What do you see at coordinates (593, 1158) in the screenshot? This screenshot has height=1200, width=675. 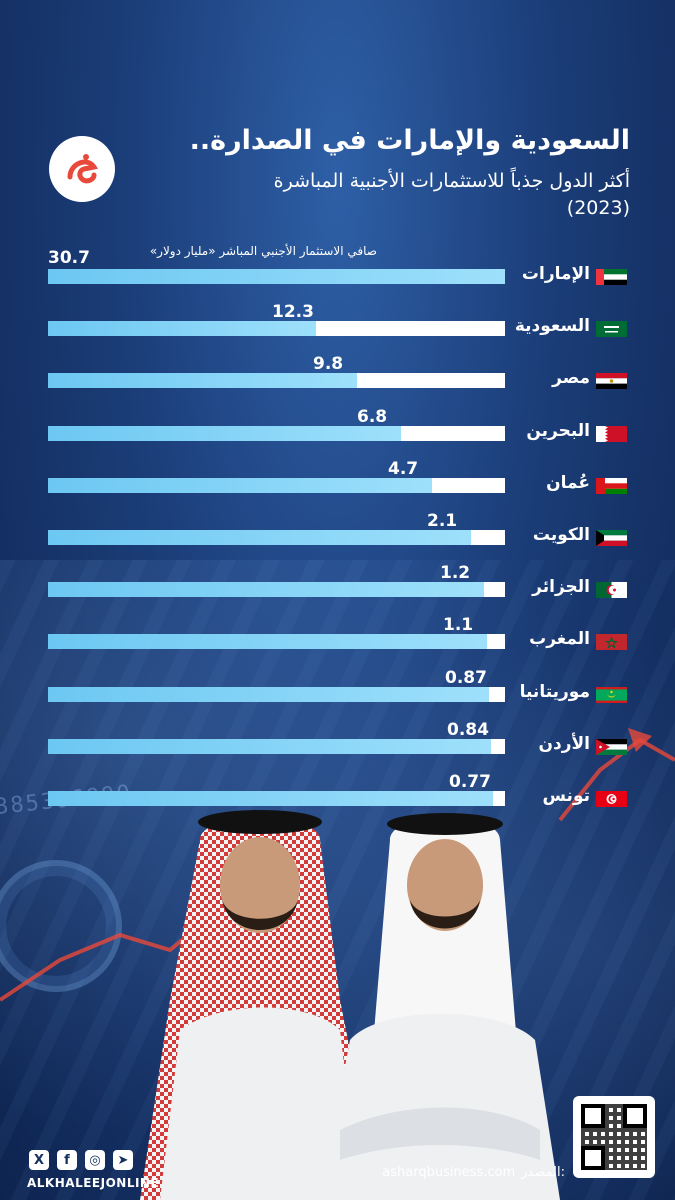 I see `qr-corner-bottom-left` at bounding box center [593, 1158].